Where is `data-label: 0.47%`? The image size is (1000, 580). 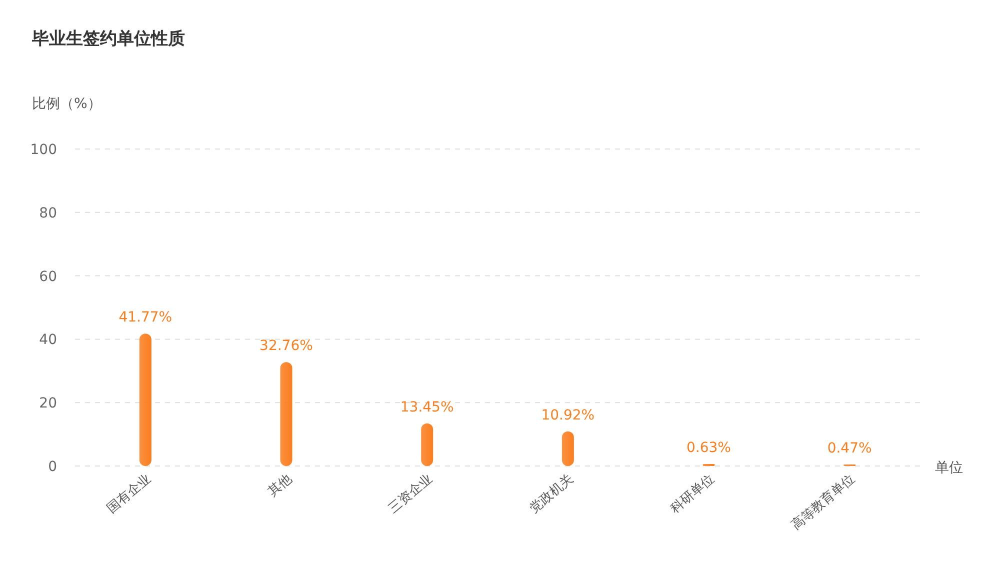
data-label: 0.47% is located at coordinates (849, 448).